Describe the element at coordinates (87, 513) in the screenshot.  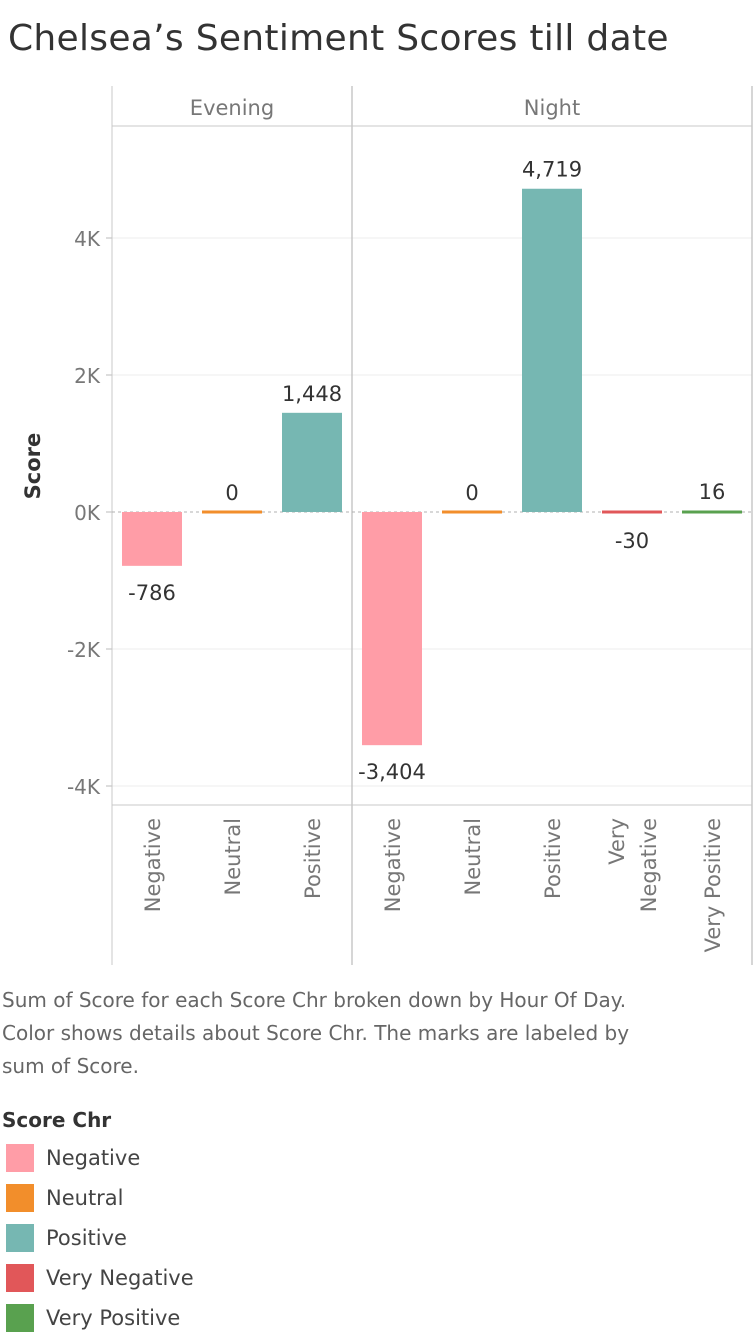
I see `y-tick-label: 0K` at that location.